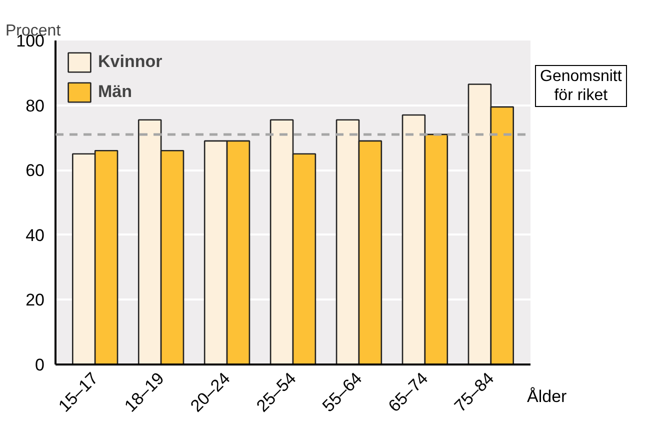  Describe the element at coordinates (35, 170) in the screenshot. I see `y-tick-label: 60` at that location.